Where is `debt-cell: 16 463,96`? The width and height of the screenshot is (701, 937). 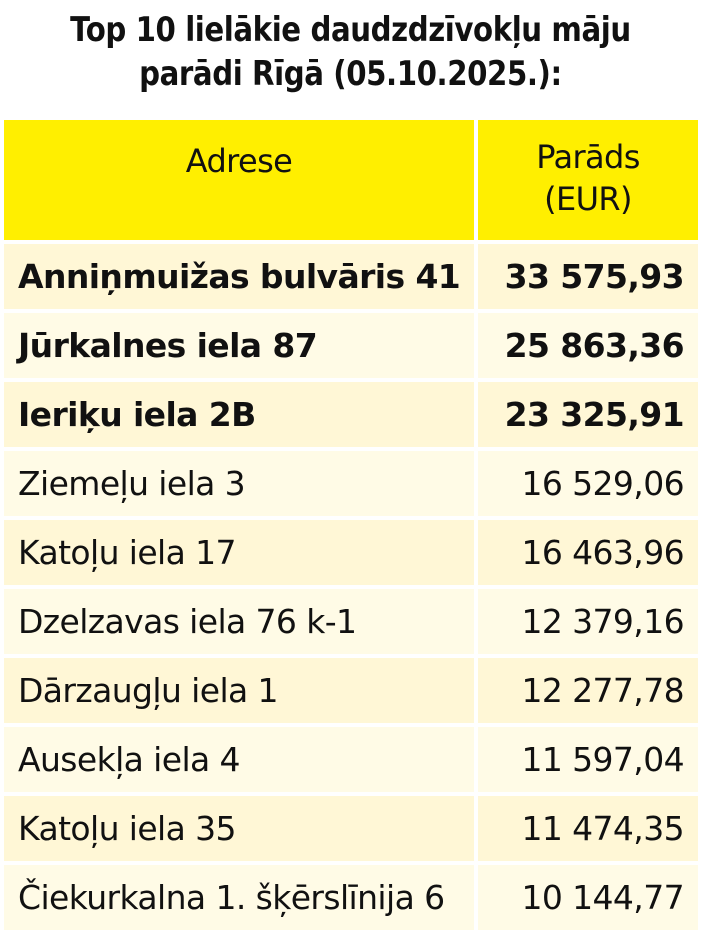 debt-cell: 16 463,96 is located at coordinates (588, 552).